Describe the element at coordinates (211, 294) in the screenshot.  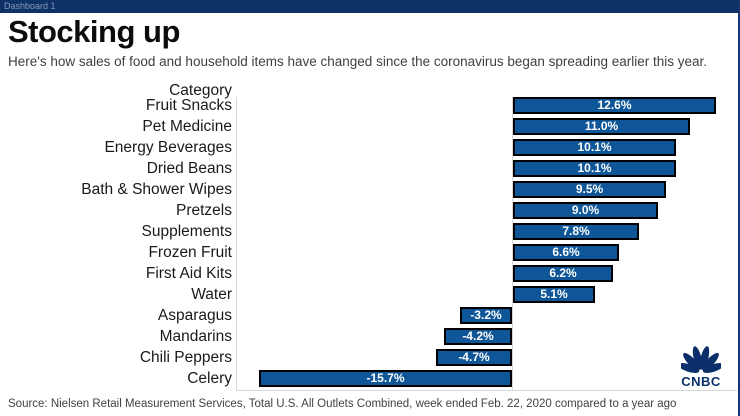
I see `category-label: Water` at that location.